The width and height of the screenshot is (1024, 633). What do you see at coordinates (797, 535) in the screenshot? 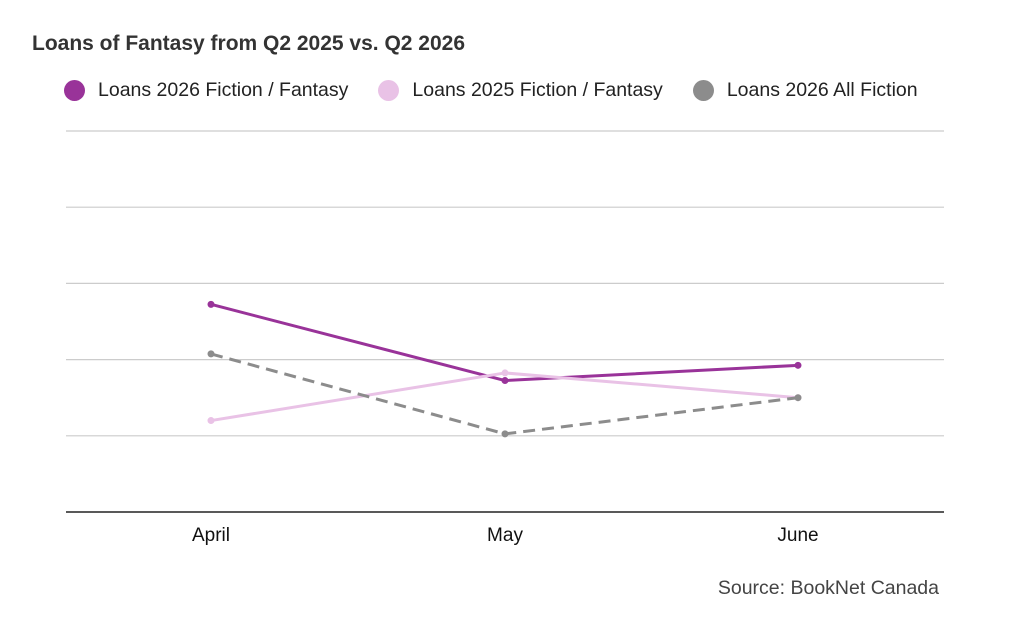
I see `x-tick-label: June` at bounding box center [797, 535].